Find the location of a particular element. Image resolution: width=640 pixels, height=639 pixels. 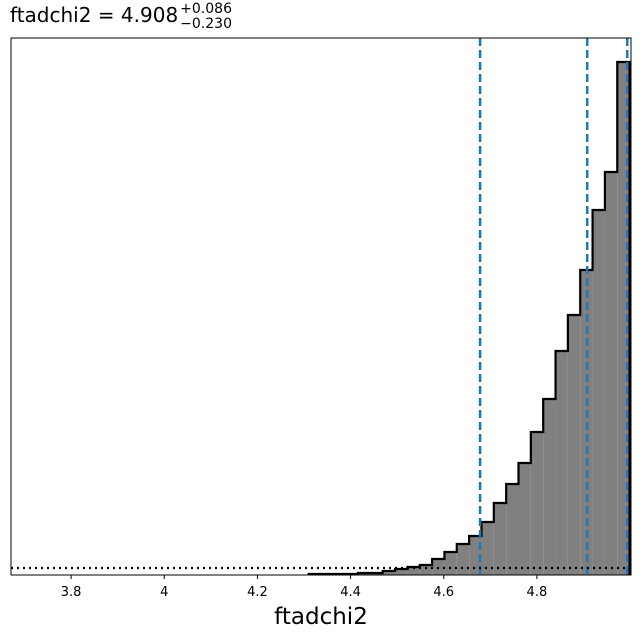

x-tick-label: 4.8 is located at coordinates (537, 592).